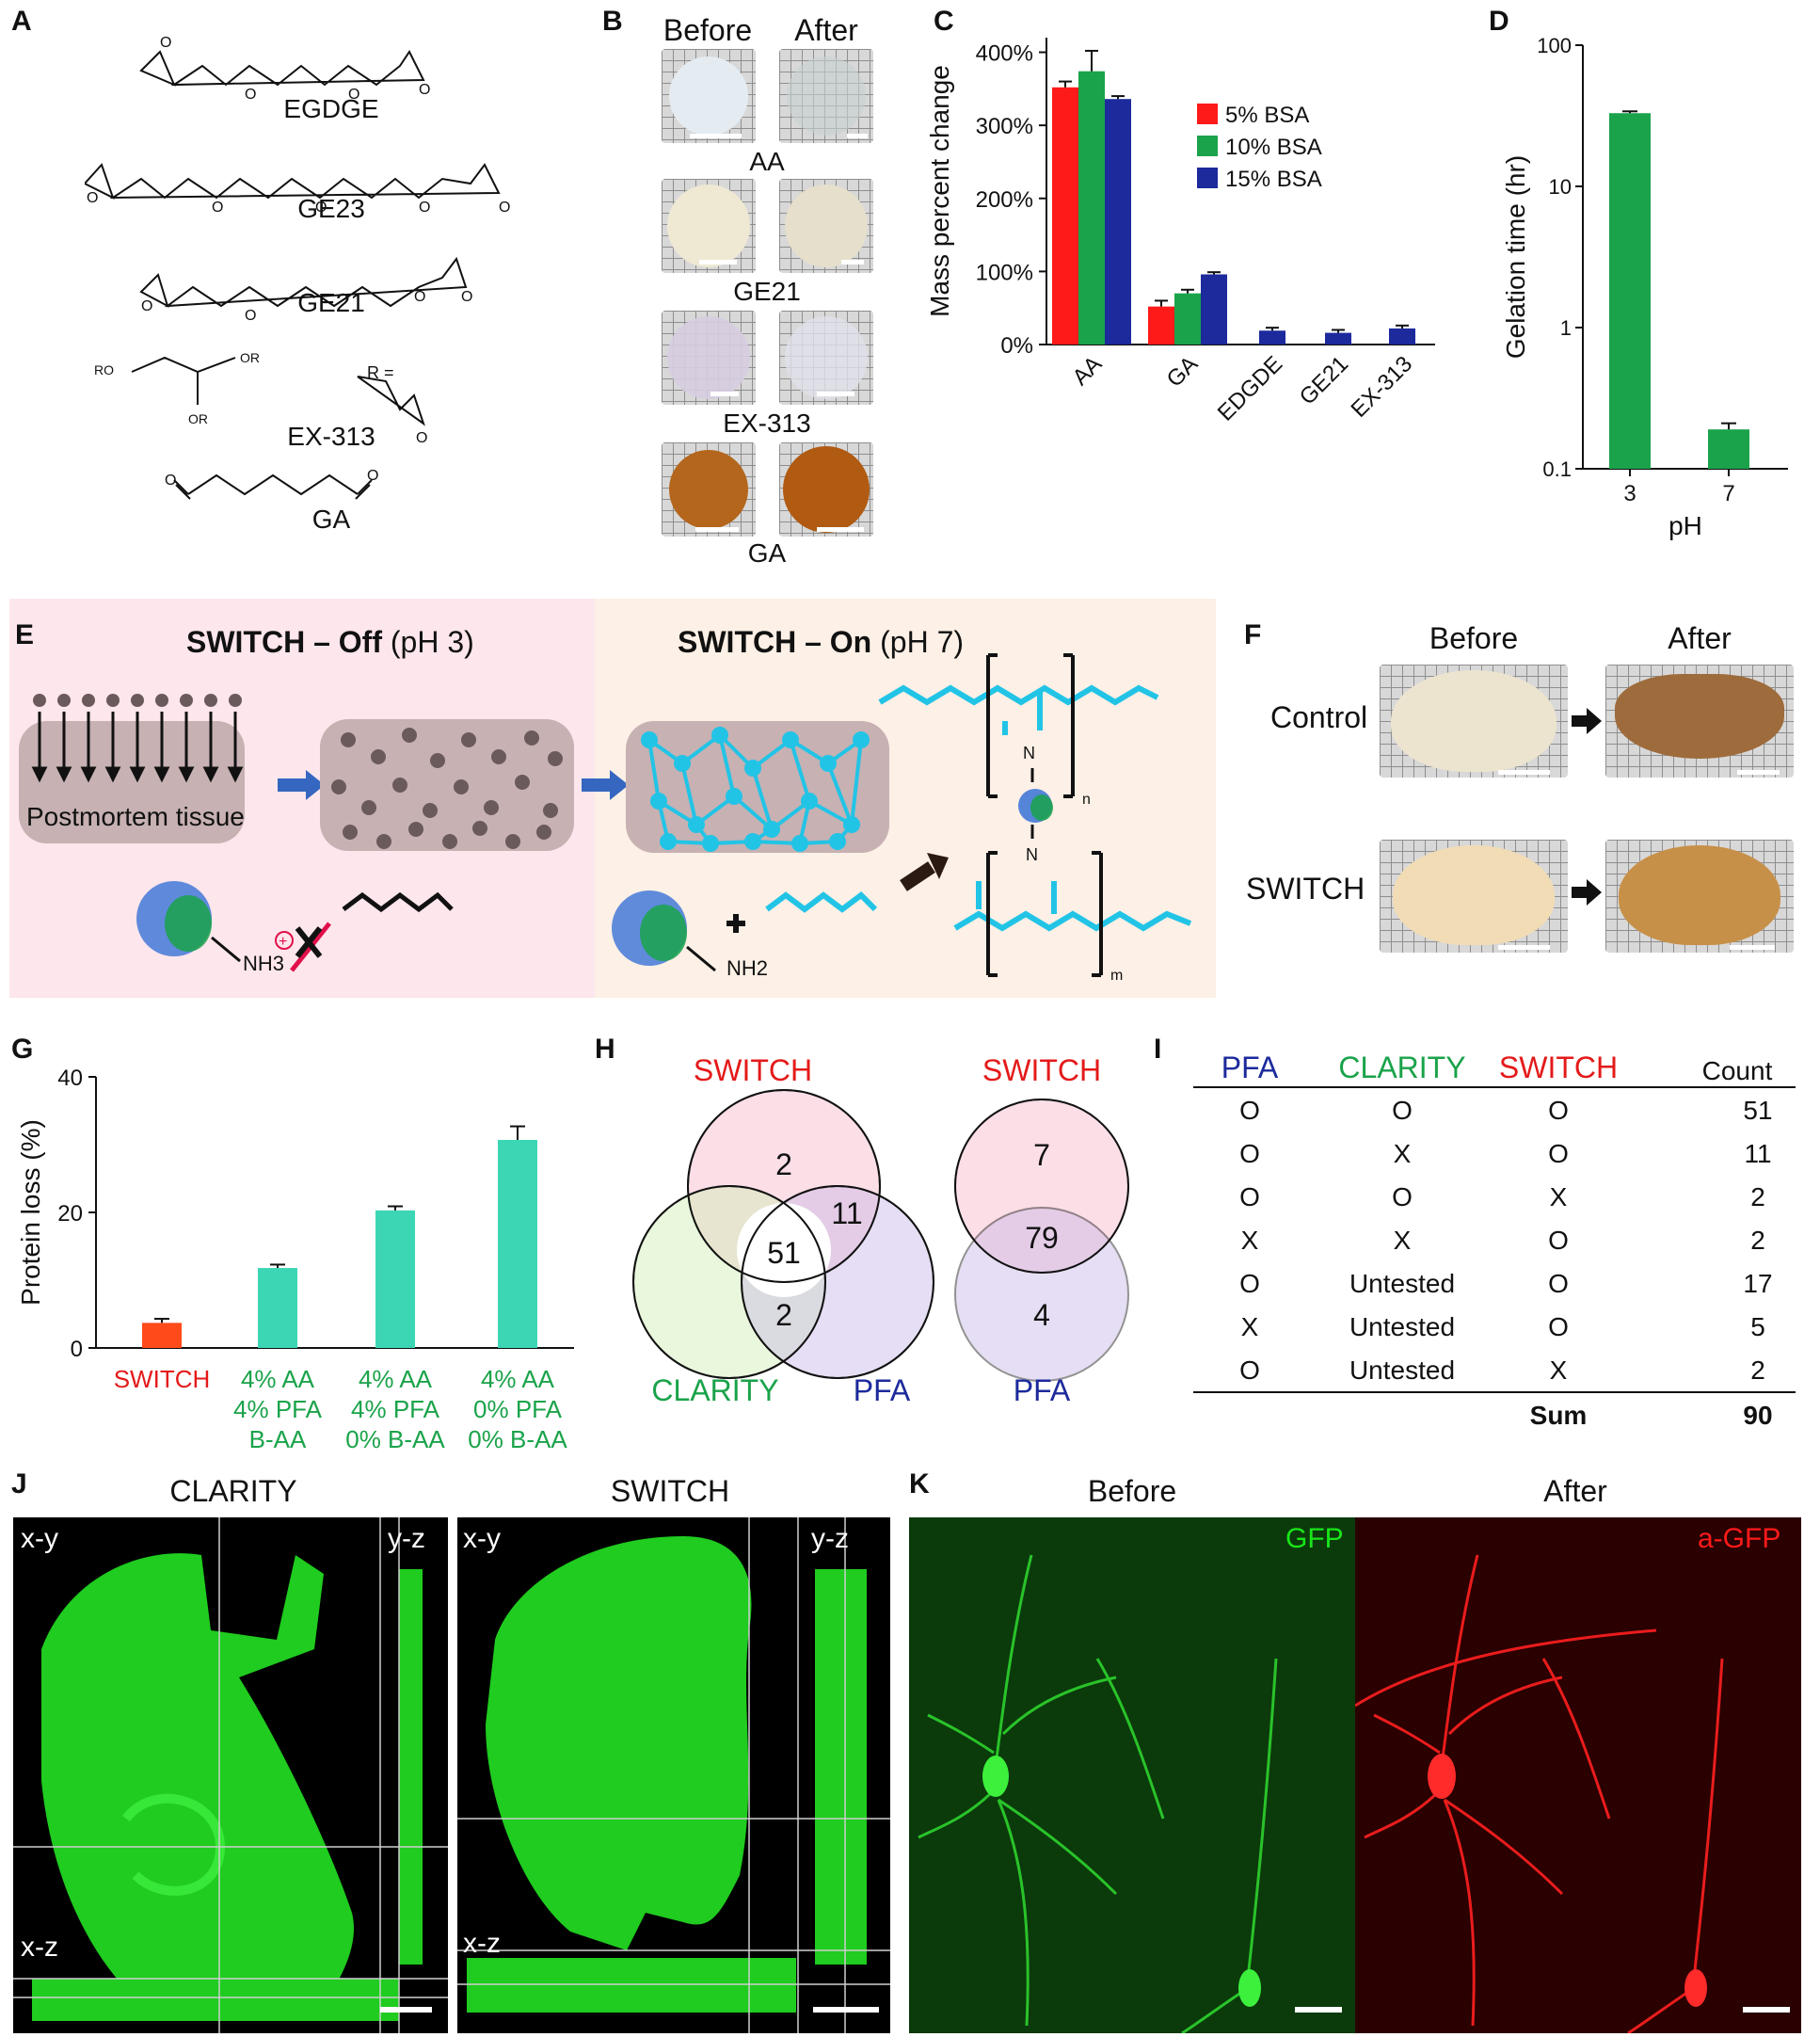  What do you see at coordinates (612, 21) in the screenshot?
I see `panel-b-letter: B` at bounding box center [612, 21].